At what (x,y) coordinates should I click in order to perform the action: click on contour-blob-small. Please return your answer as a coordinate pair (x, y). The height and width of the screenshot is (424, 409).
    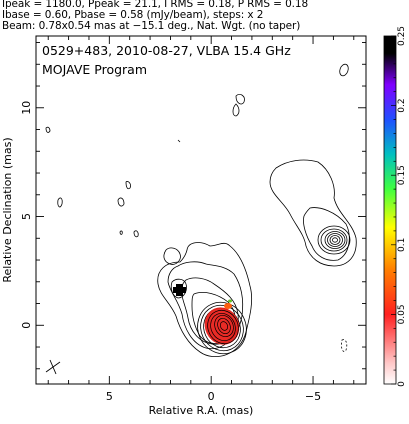
    Looking at the image, I should click on (179, 141).